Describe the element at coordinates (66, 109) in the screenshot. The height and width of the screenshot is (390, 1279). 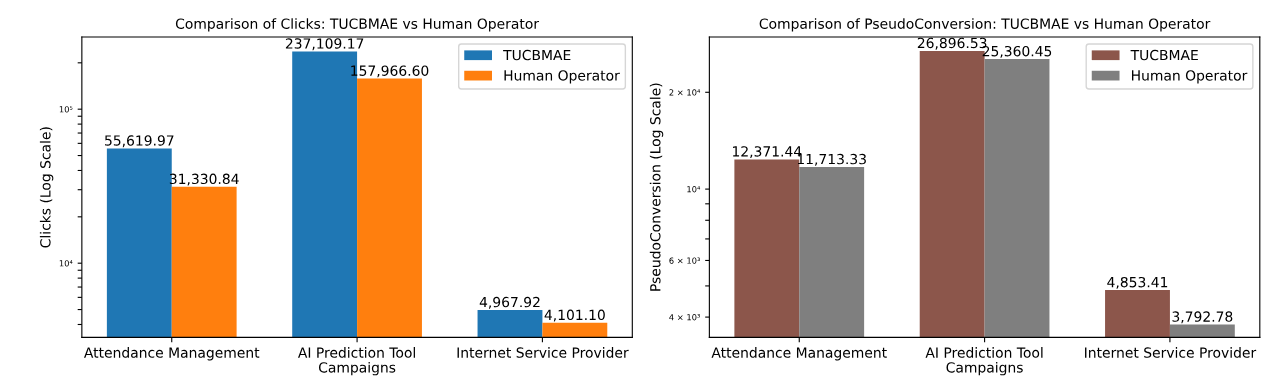
I see `y-tick-label: 10⁵` at that location.